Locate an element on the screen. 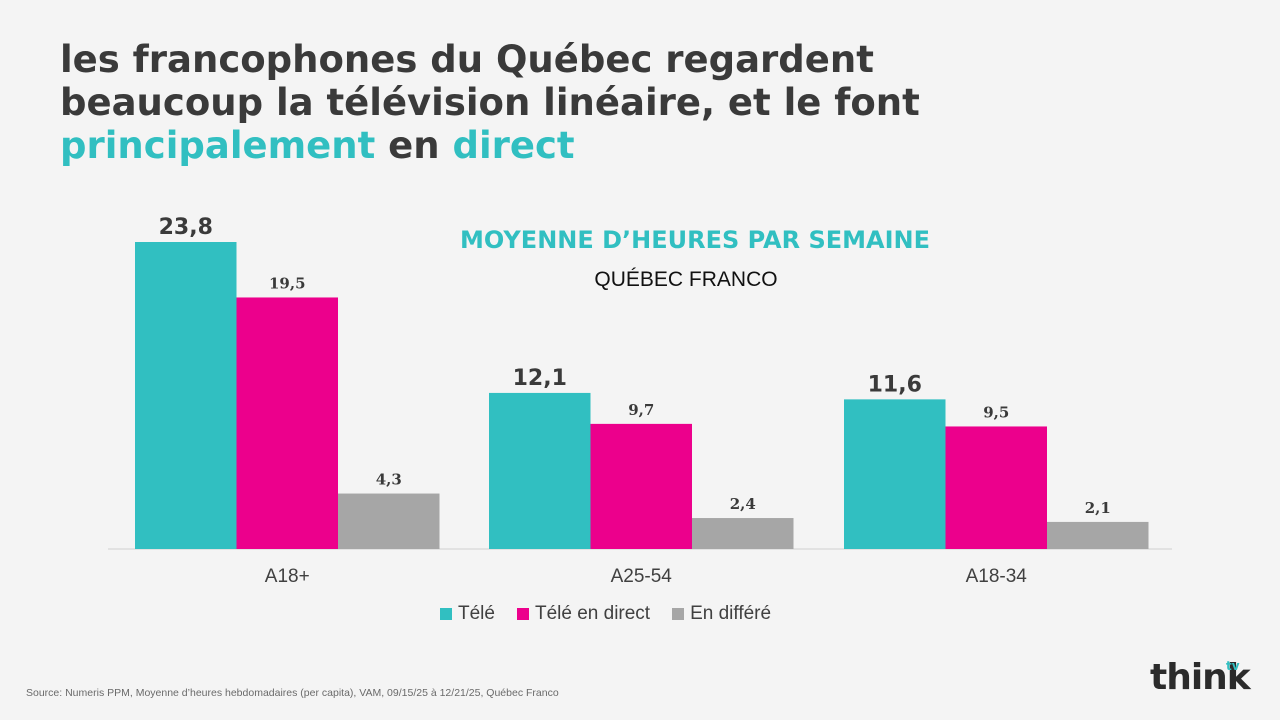 The height and width of the screenshot is (720, 1280). legend-swatch-direct is located at coordinates (522, 614).